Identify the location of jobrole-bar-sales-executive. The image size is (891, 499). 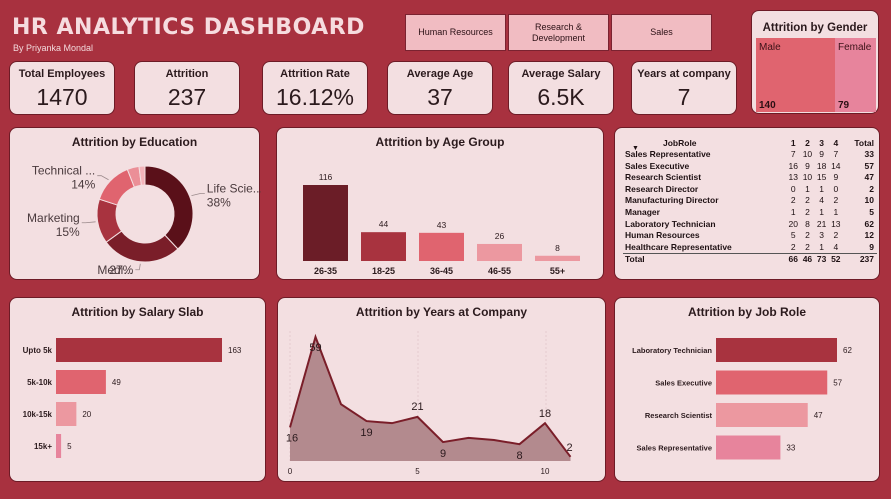
(772, 382).